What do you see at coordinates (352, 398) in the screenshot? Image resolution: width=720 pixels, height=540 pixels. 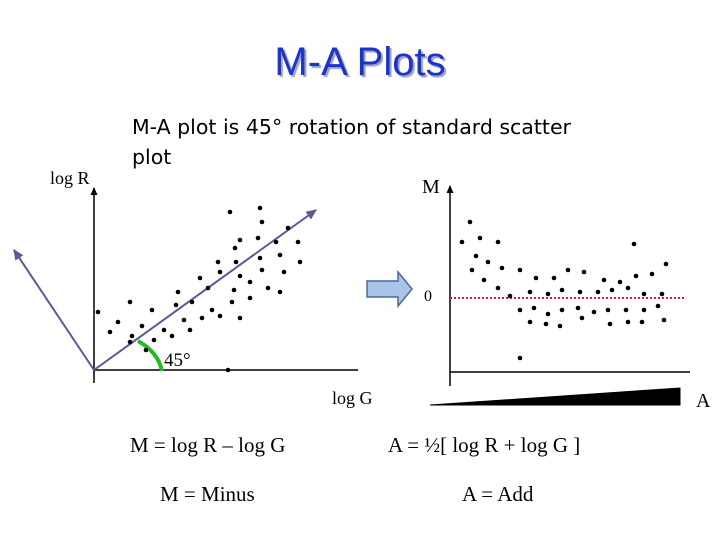 I see `left-x-label: log G` at bounding box center [352, 398].